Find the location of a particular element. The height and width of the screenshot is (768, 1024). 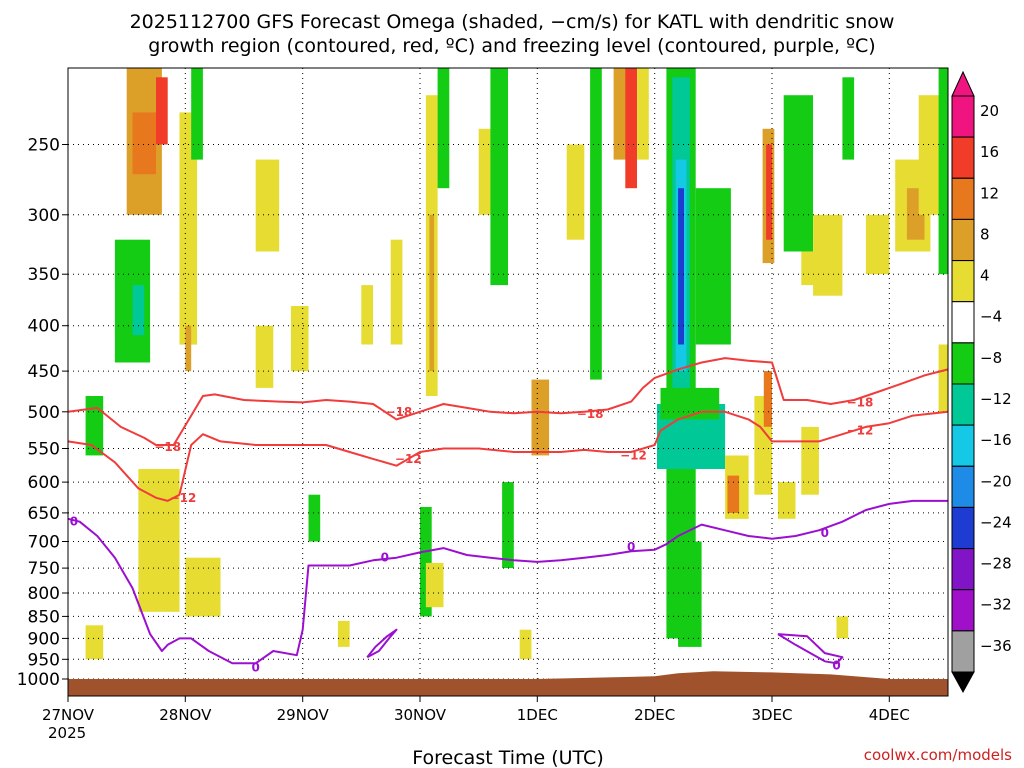

y-tick-label: 550 is located at coordinates (44, 450).